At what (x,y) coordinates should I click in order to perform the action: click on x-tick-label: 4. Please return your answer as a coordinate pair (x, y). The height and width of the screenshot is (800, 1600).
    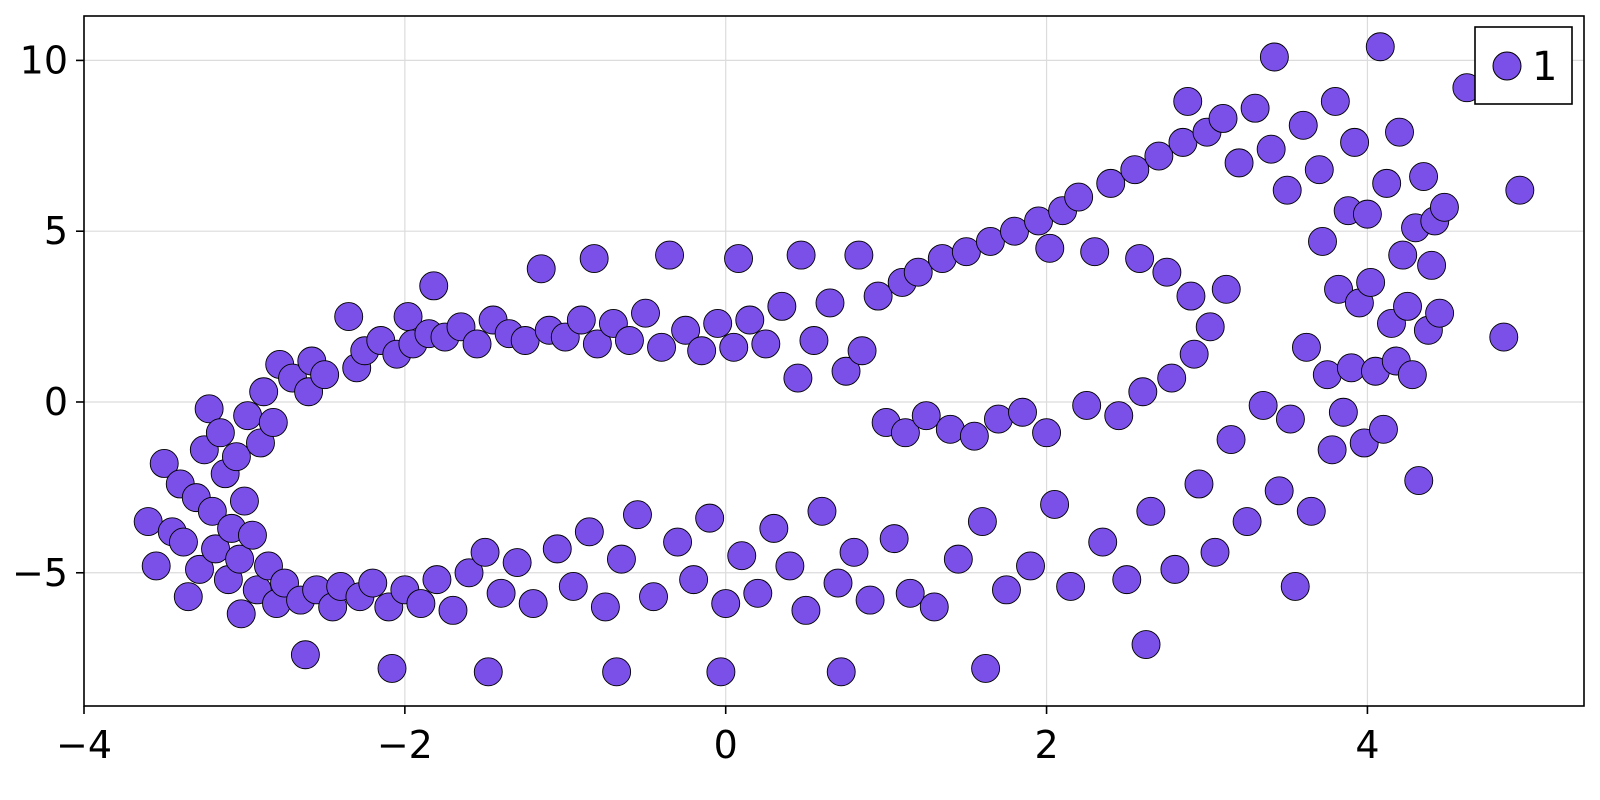
    Looking at the image, I should click on (1367, 745).